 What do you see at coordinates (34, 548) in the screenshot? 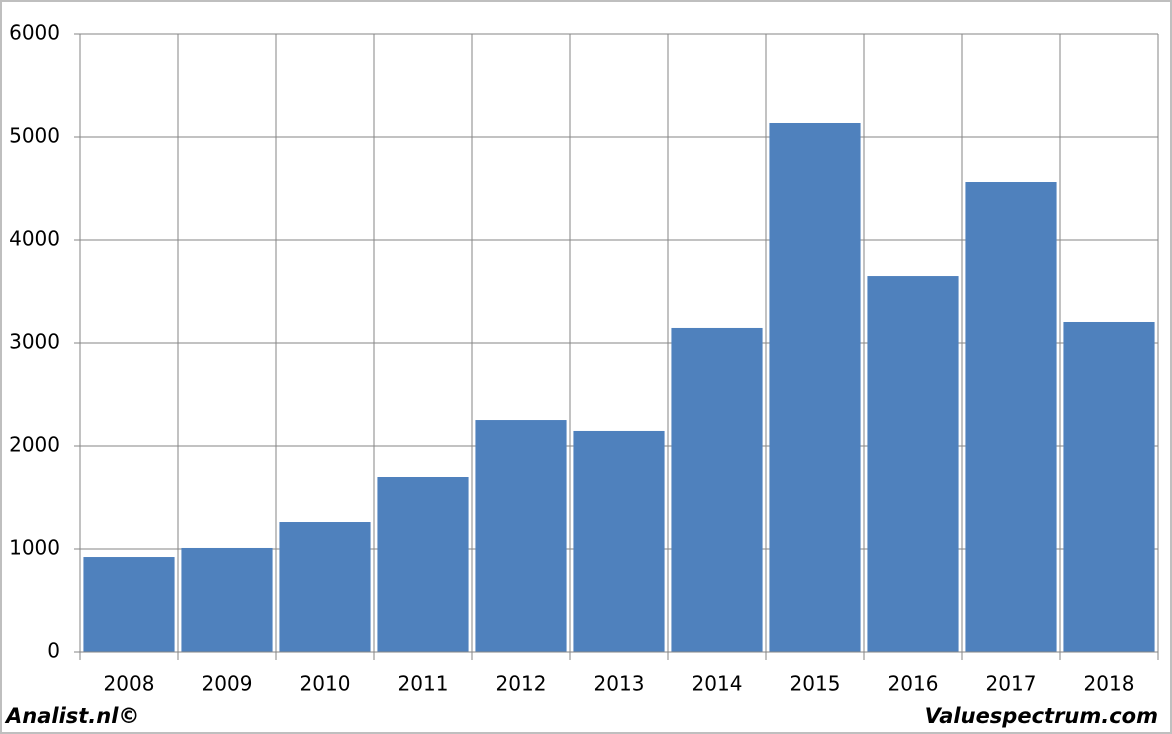
I see `y-tick-label: 1000` at bounding box center [34, 548].